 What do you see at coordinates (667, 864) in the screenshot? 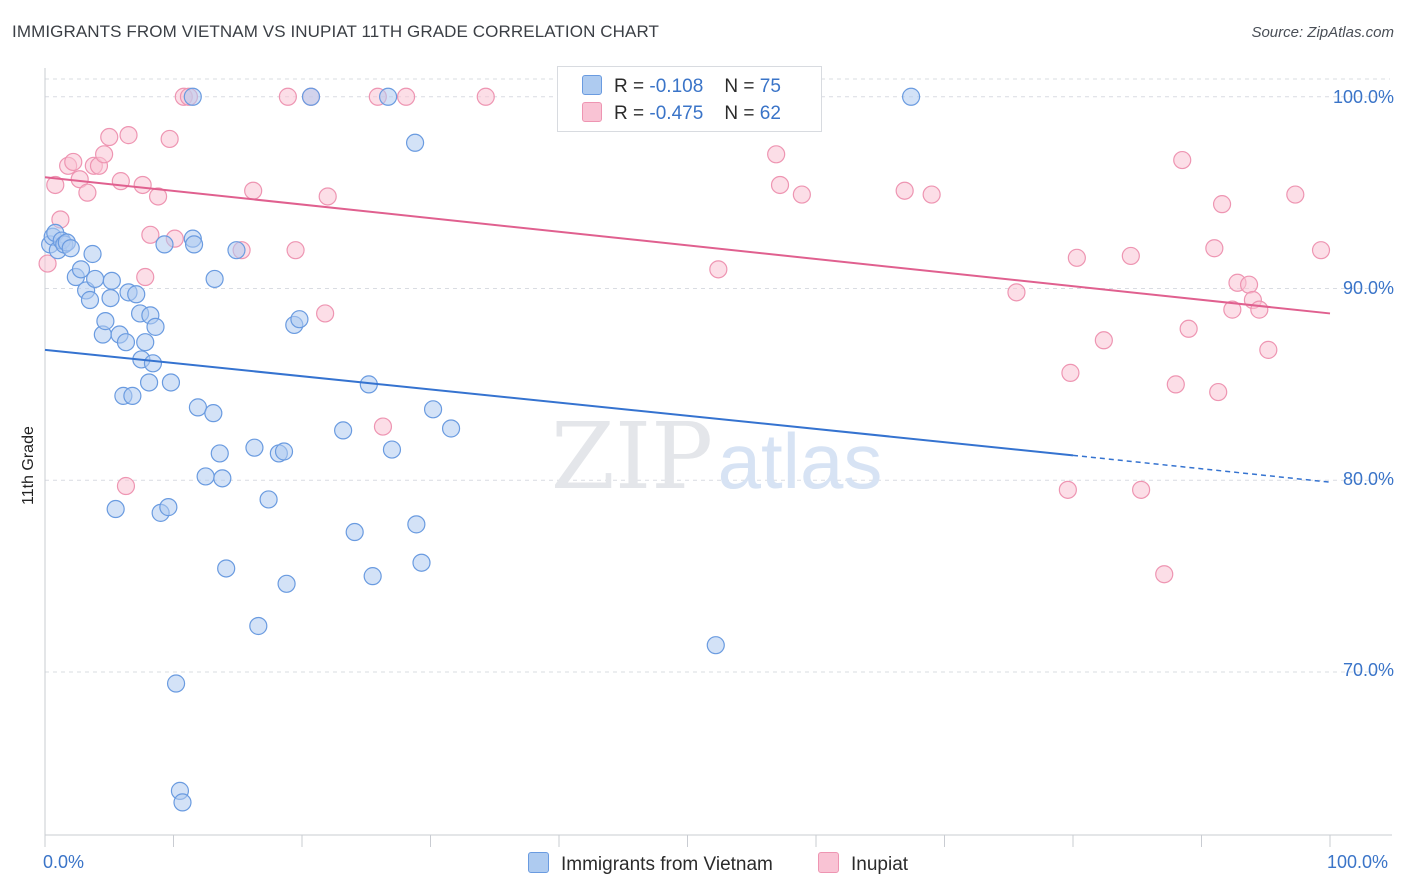
I see `legend-label-vietnam: Immigrants from Vietnam` at bounding box center [667, 864].